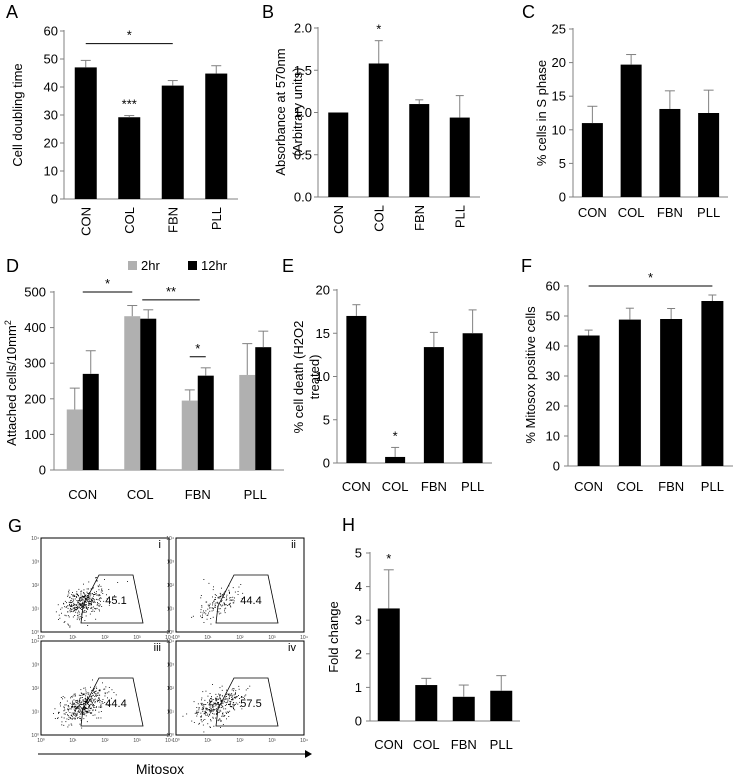 The image size is (740, 778). I want to click on flow-y-tick-label: 10³, so click(171, 563).